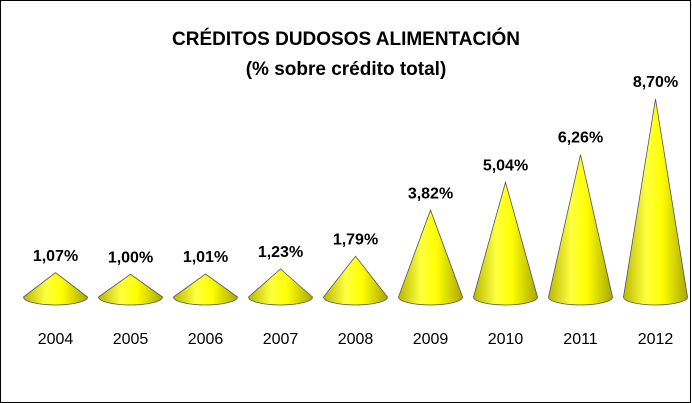  I want to click on x-tick-label: 2011, so click(580, 339).